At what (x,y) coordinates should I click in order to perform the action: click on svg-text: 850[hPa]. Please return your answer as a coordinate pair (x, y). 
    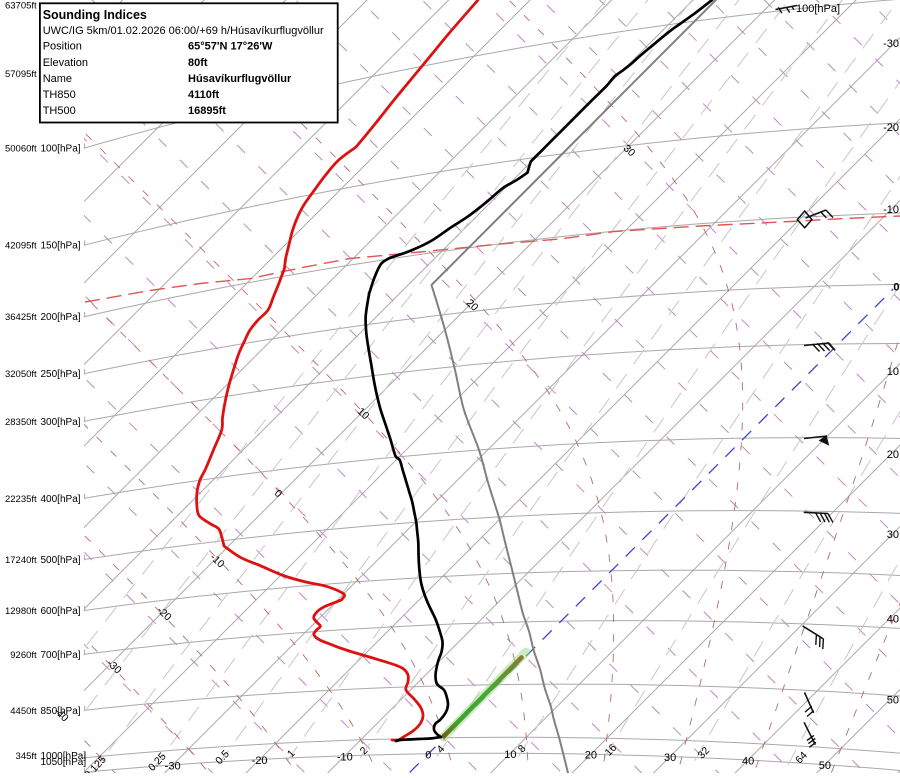
    Looking at the image, I should click on (61, 711).